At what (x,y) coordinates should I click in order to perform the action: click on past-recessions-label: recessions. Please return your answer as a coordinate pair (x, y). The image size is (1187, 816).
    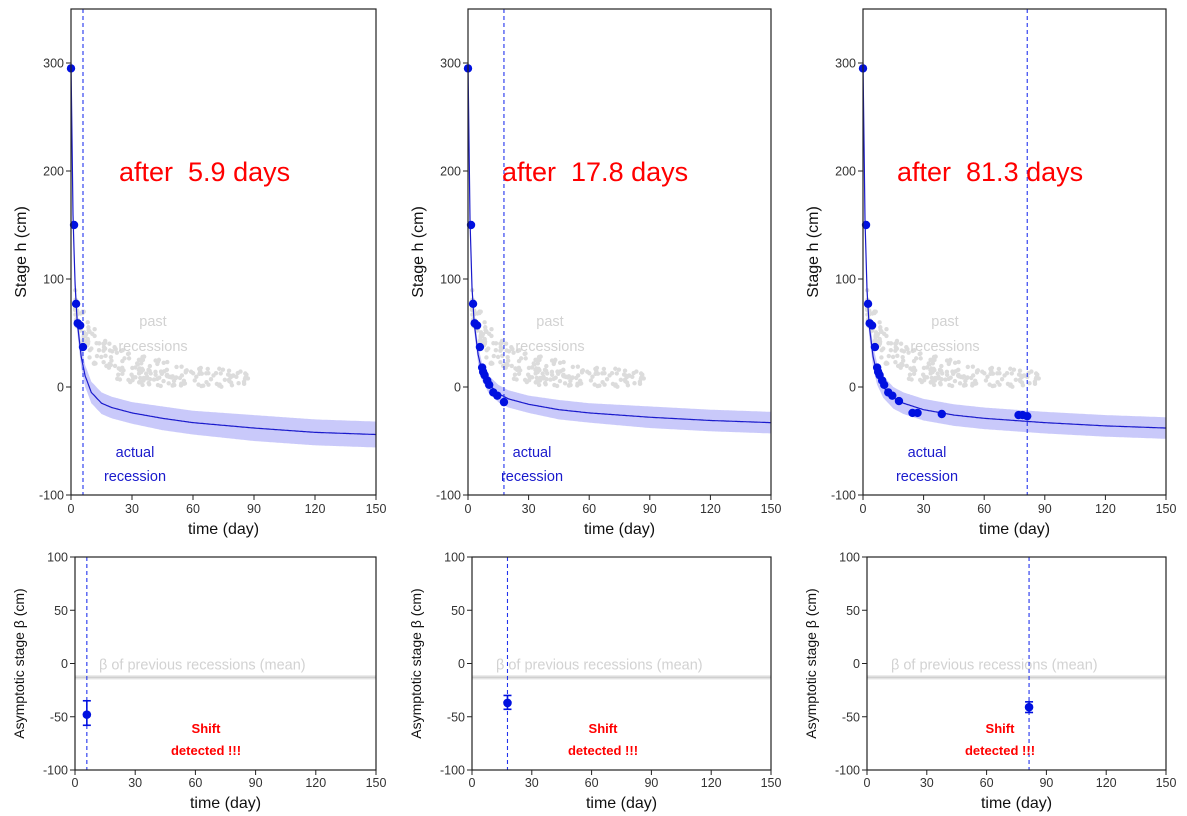
    Looking at the image, I should click on (549, 347).